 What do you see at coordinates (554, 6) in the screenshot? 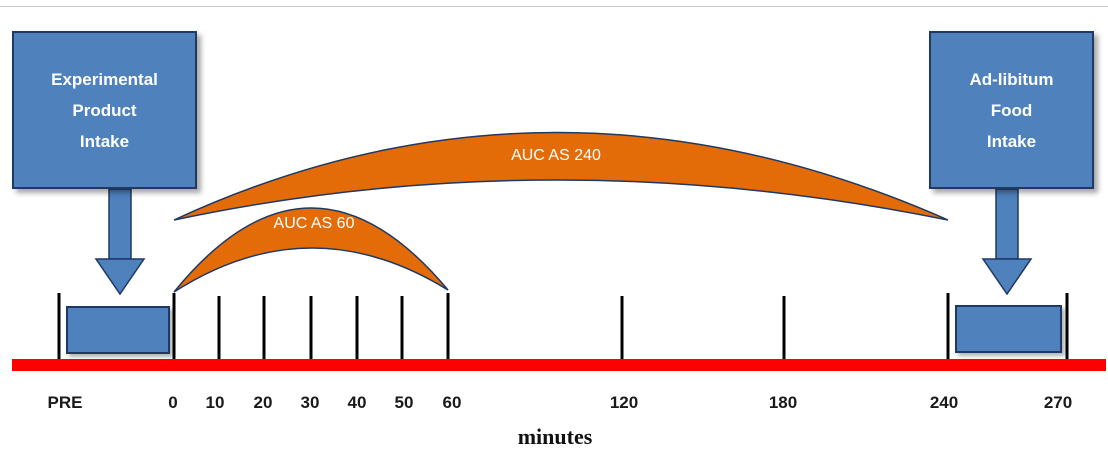
I see `top-border` at bounding box center [554, 6].